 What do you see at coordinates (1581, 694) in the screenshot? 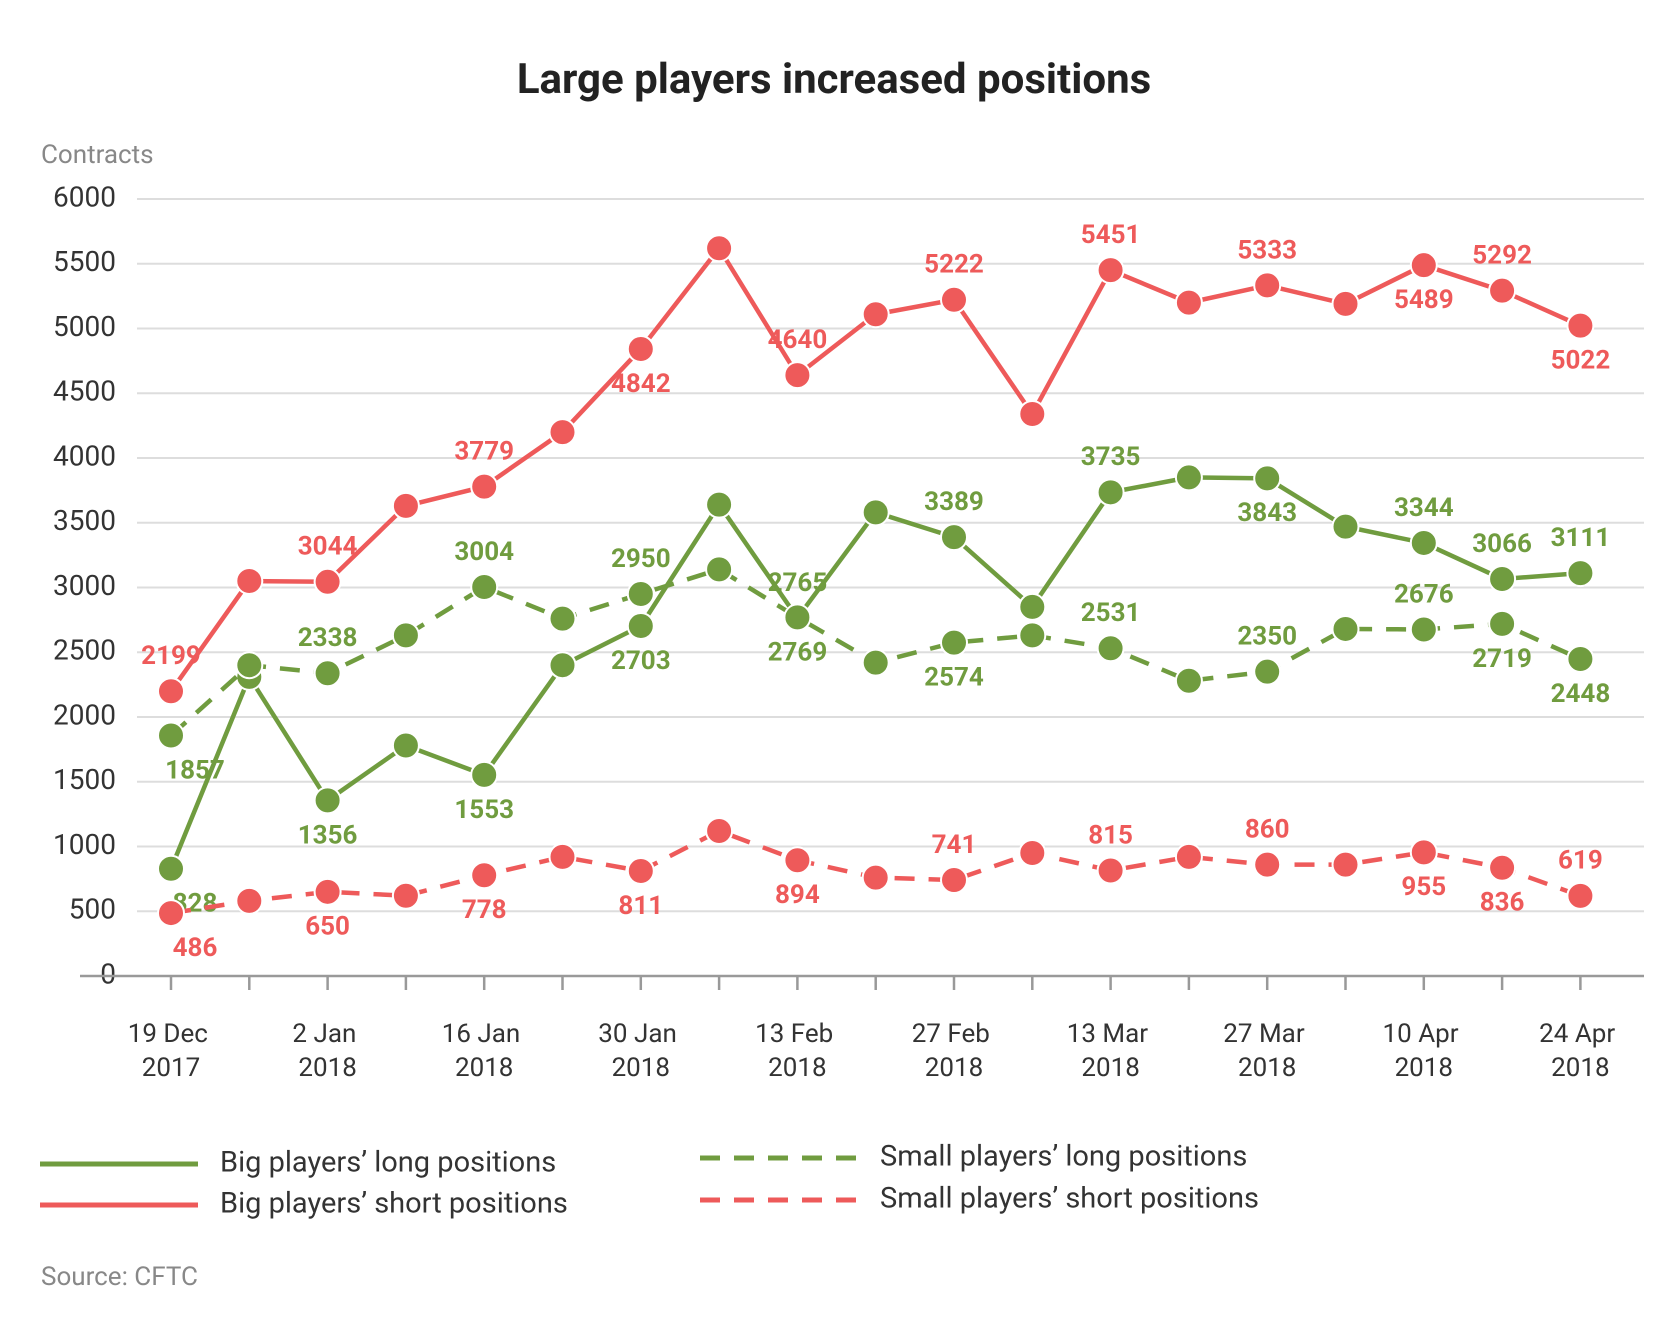
I see `data-label: 2448` at bounding box center [1581, 694].